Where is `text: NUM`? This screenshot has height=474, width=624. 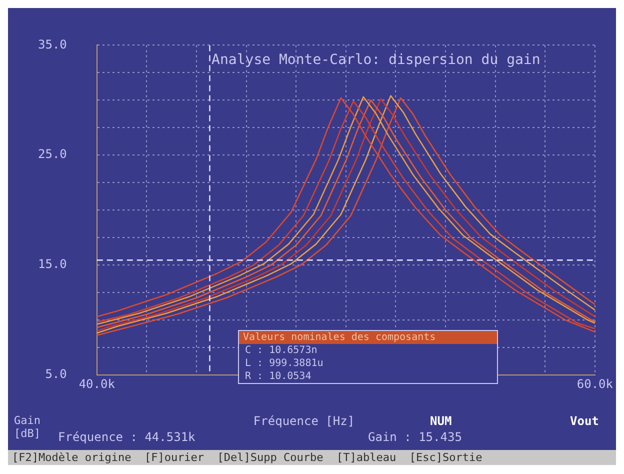 text: NUM is located at coordinates (441, 421).